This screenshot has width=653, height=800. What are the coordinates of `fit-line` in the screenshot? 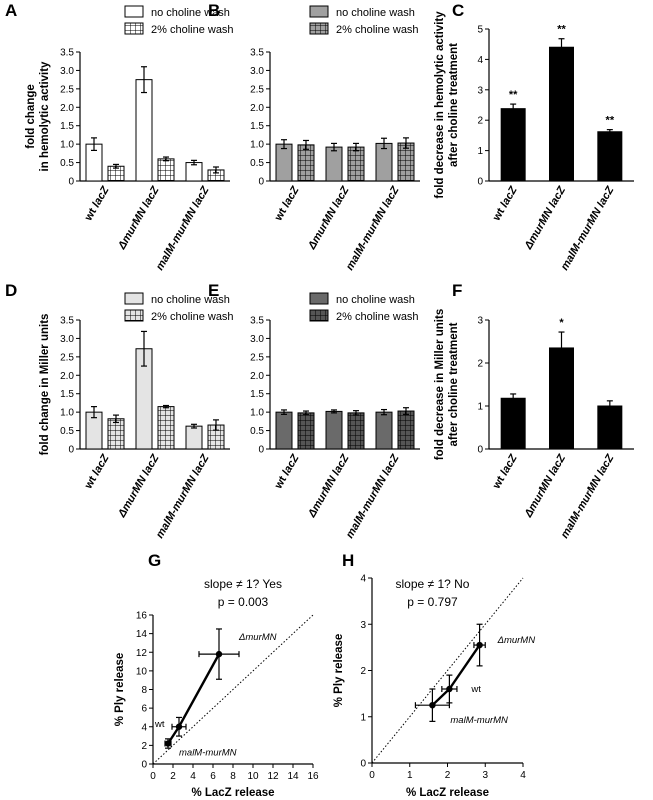 It's located at (456, 675).